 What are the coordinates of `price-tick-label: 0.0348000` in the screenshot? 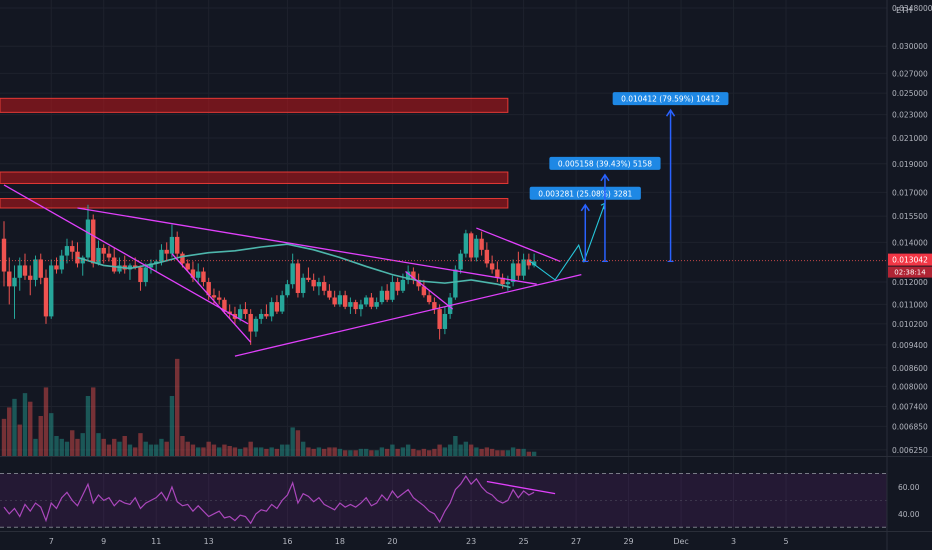 It's located at (912, 8).